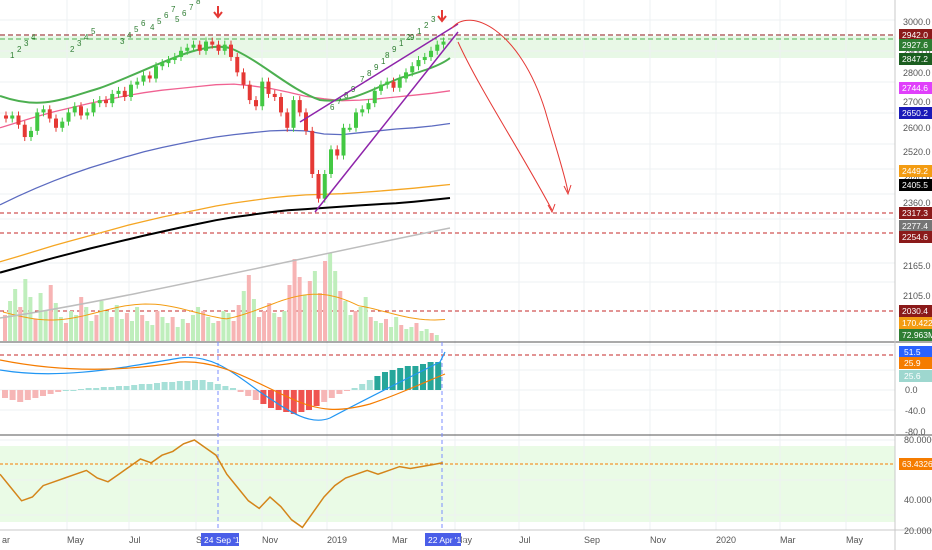 The image size is (932, 550). I want to click on time-tick-label: Nov, so click(658, 540).